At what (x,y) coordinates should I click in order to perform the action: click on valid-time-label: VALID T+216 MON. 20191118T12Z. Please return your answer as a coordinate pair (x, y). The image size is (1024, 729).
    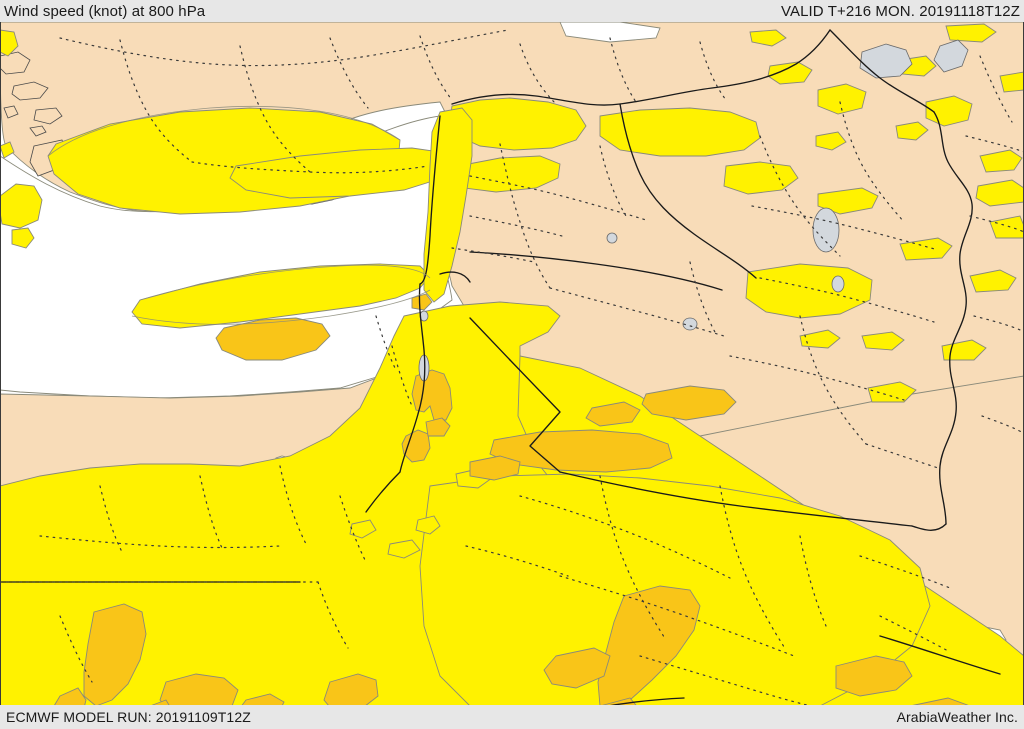
    Looking at the image, I should click on (900, 11).